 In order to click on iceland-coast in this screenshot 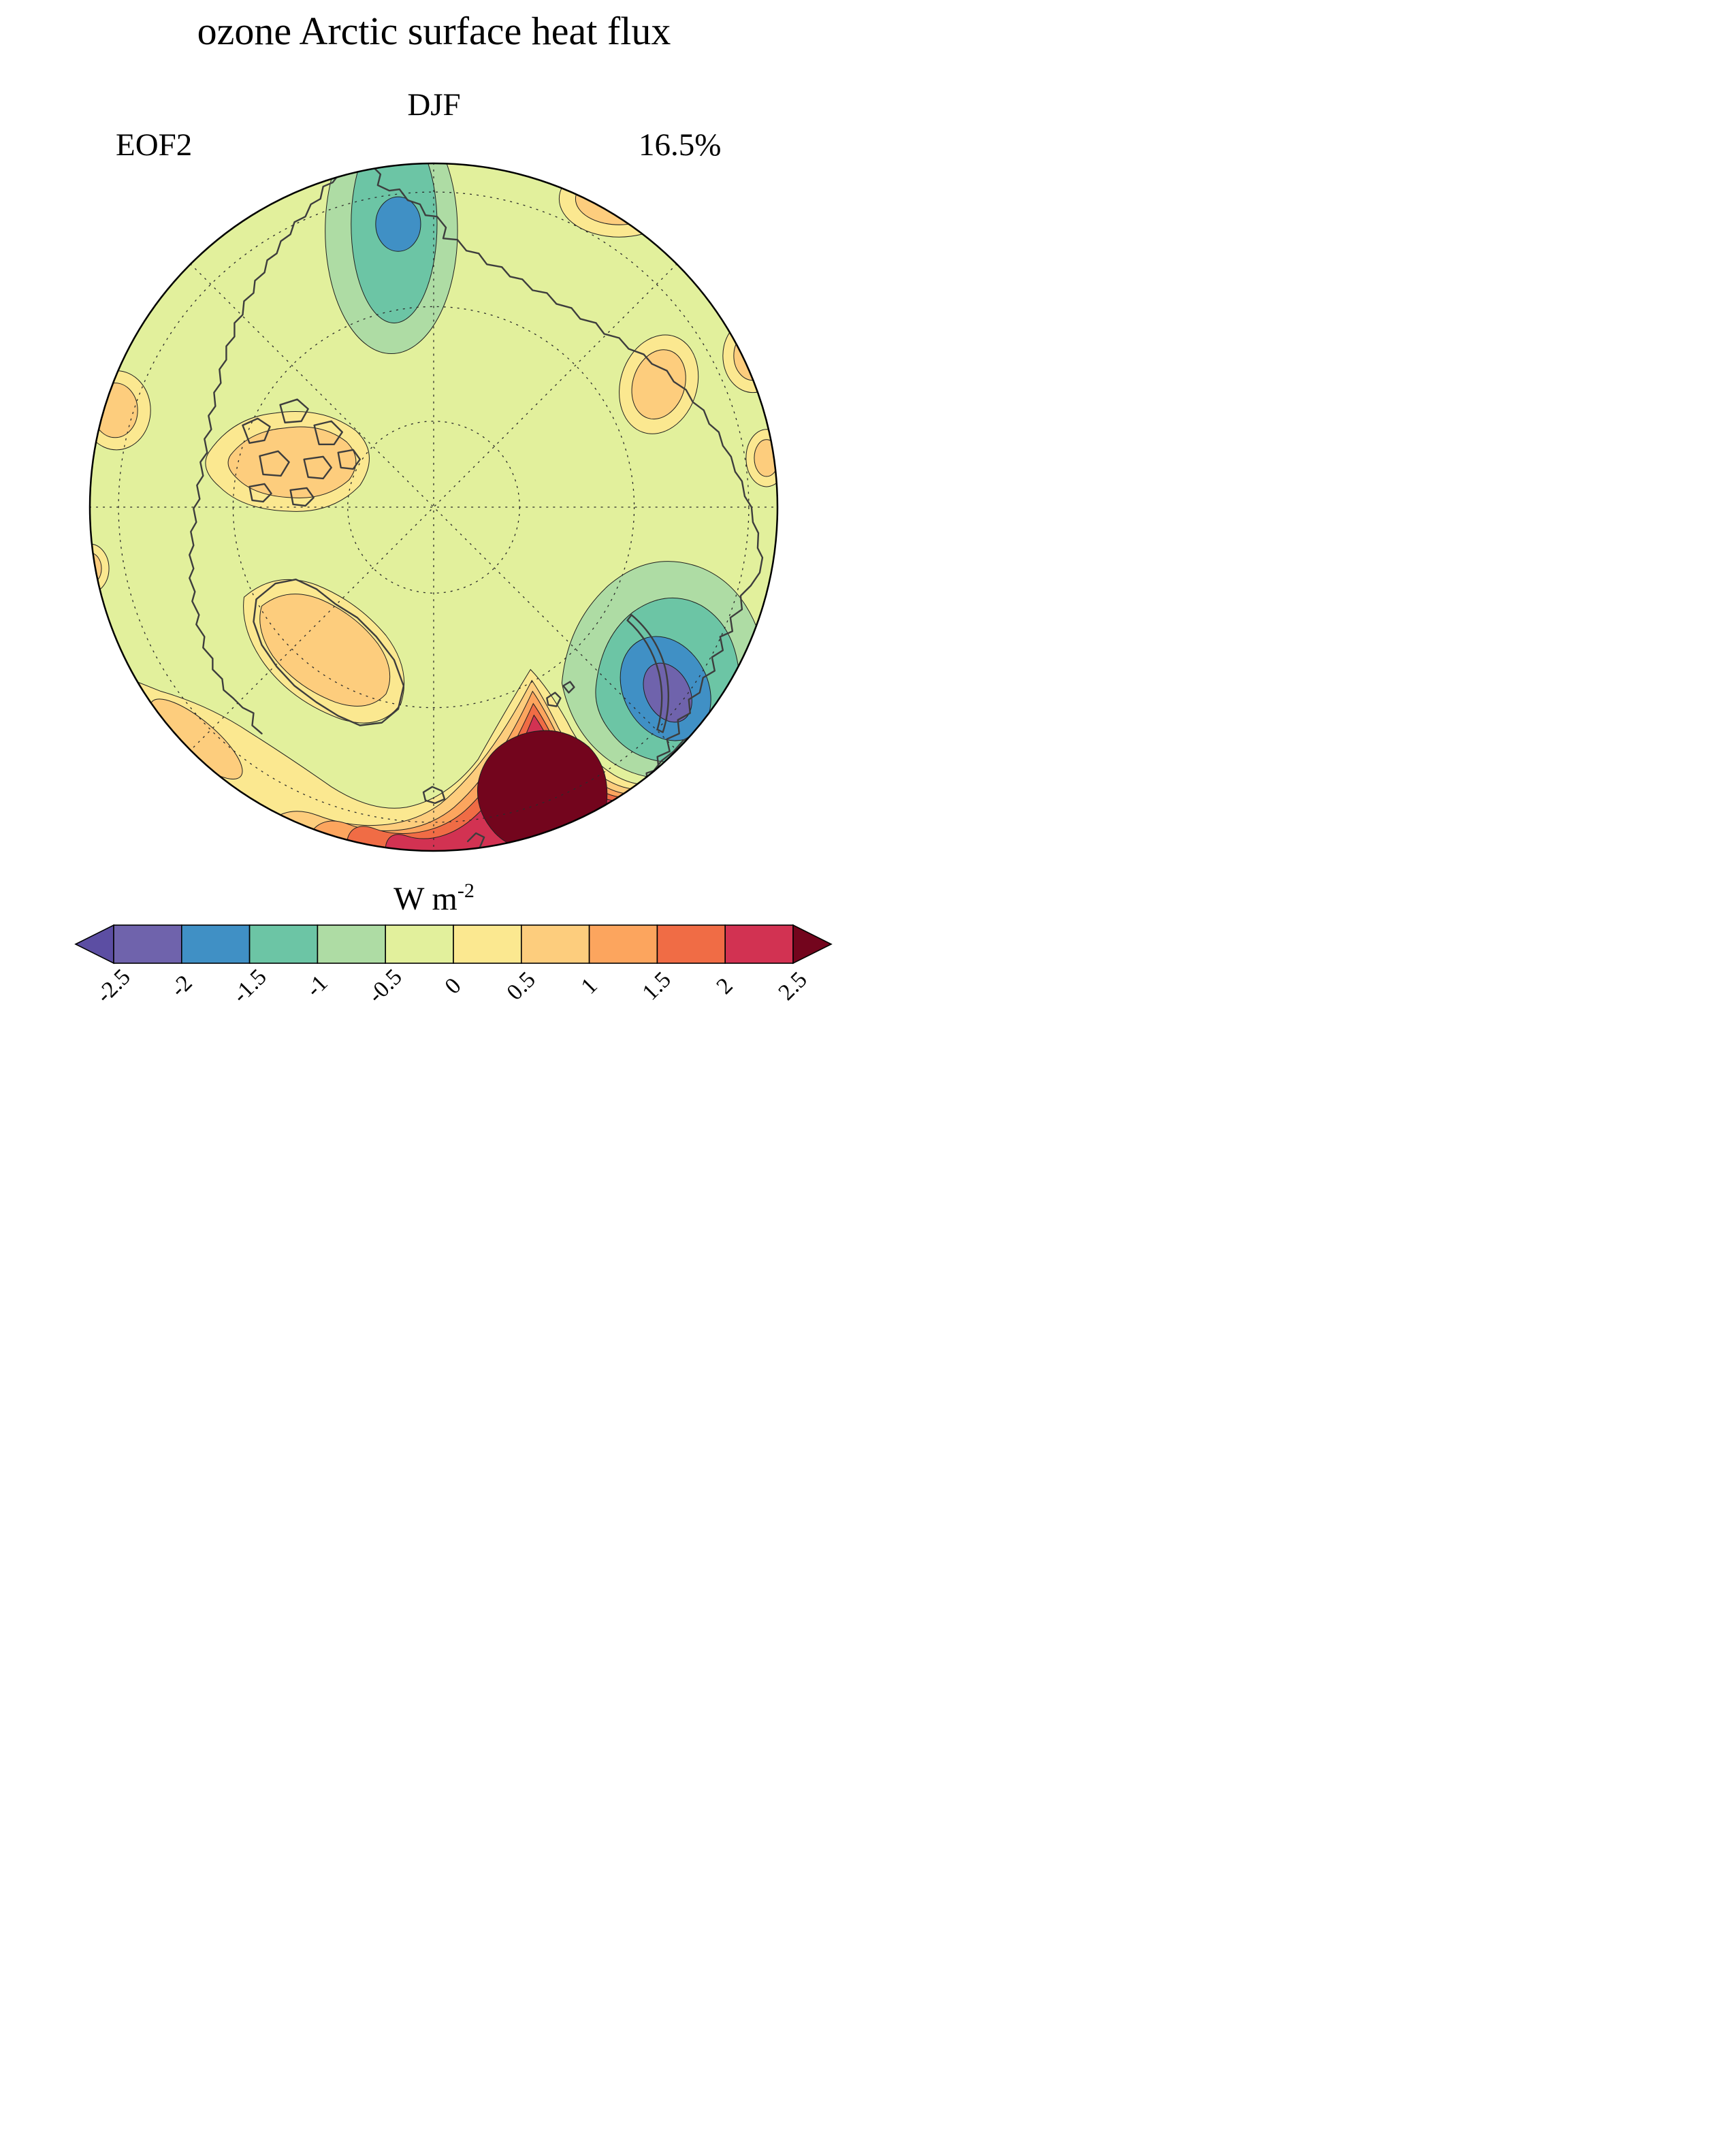, I will do `click(434, 795)`.